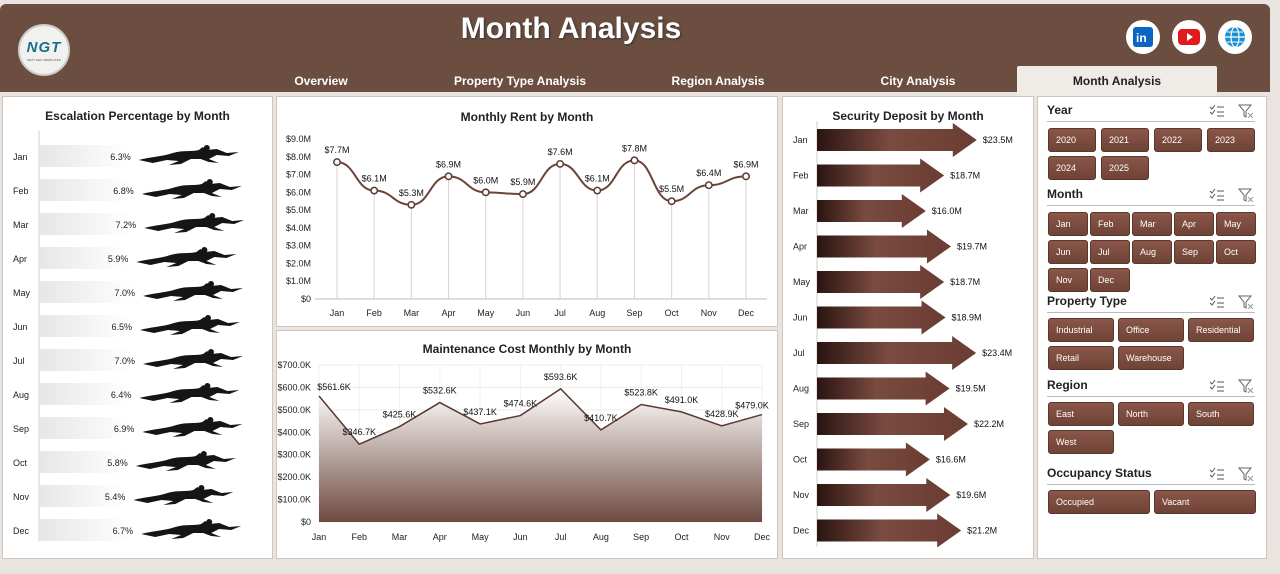  What do you see at coordinates (1072, 168) in the screenshot?
I see `slicer-button-year-2024: 2024` at bounding box center [1072, 168].